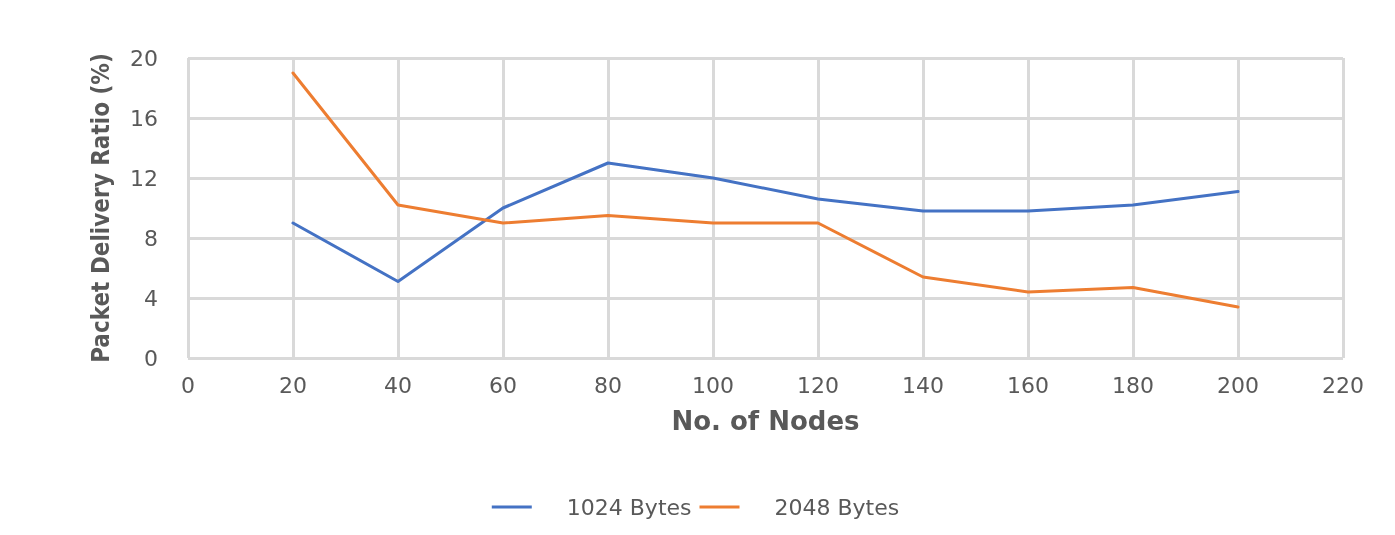 The height and width of the screenshot is (535, 1395). Describe the element at coordinates (144, 58) in the screenshot. I see `y-tick-label: 20` at that location.